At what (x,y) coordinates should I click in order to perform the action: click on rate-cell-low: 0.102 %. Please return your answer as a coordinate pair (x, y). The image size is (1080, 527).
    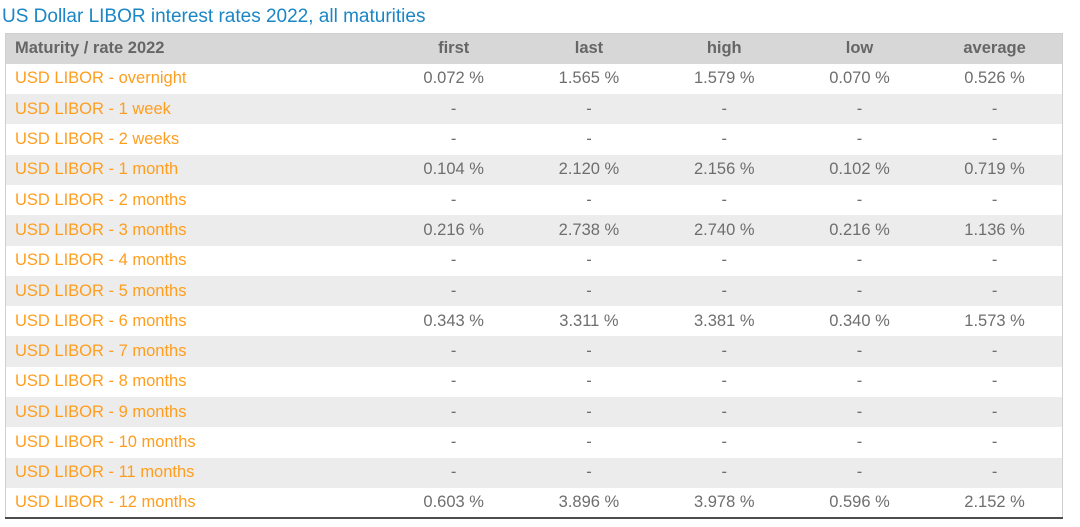
    Looking at the image, I should click on (859, 169).